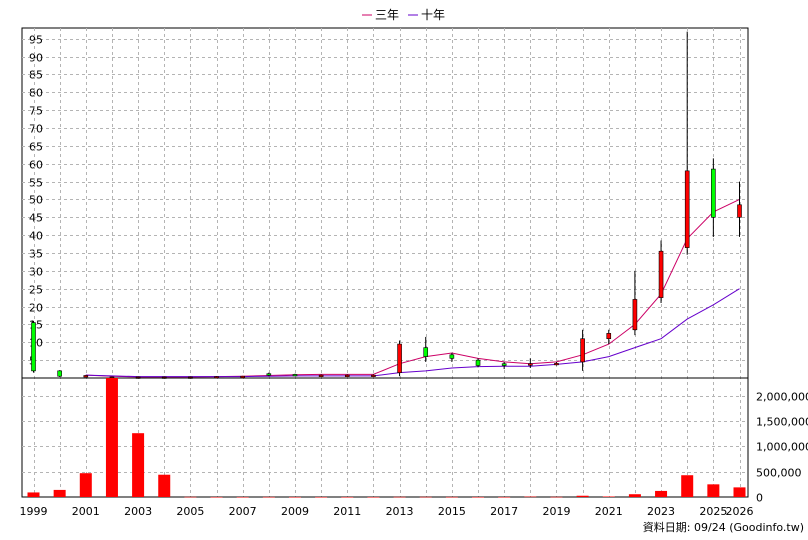  What do you see at coordinates (295, 511) in the screenshot?
I see `x-tick-label: 2009` at bounding box center [295, 511].